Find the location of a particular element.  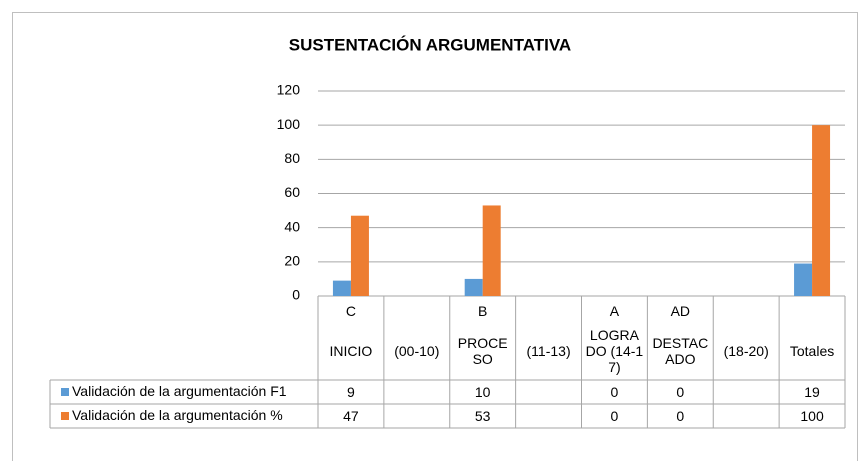

x-tick-group-label: AD is located at coordinates (680, 311).